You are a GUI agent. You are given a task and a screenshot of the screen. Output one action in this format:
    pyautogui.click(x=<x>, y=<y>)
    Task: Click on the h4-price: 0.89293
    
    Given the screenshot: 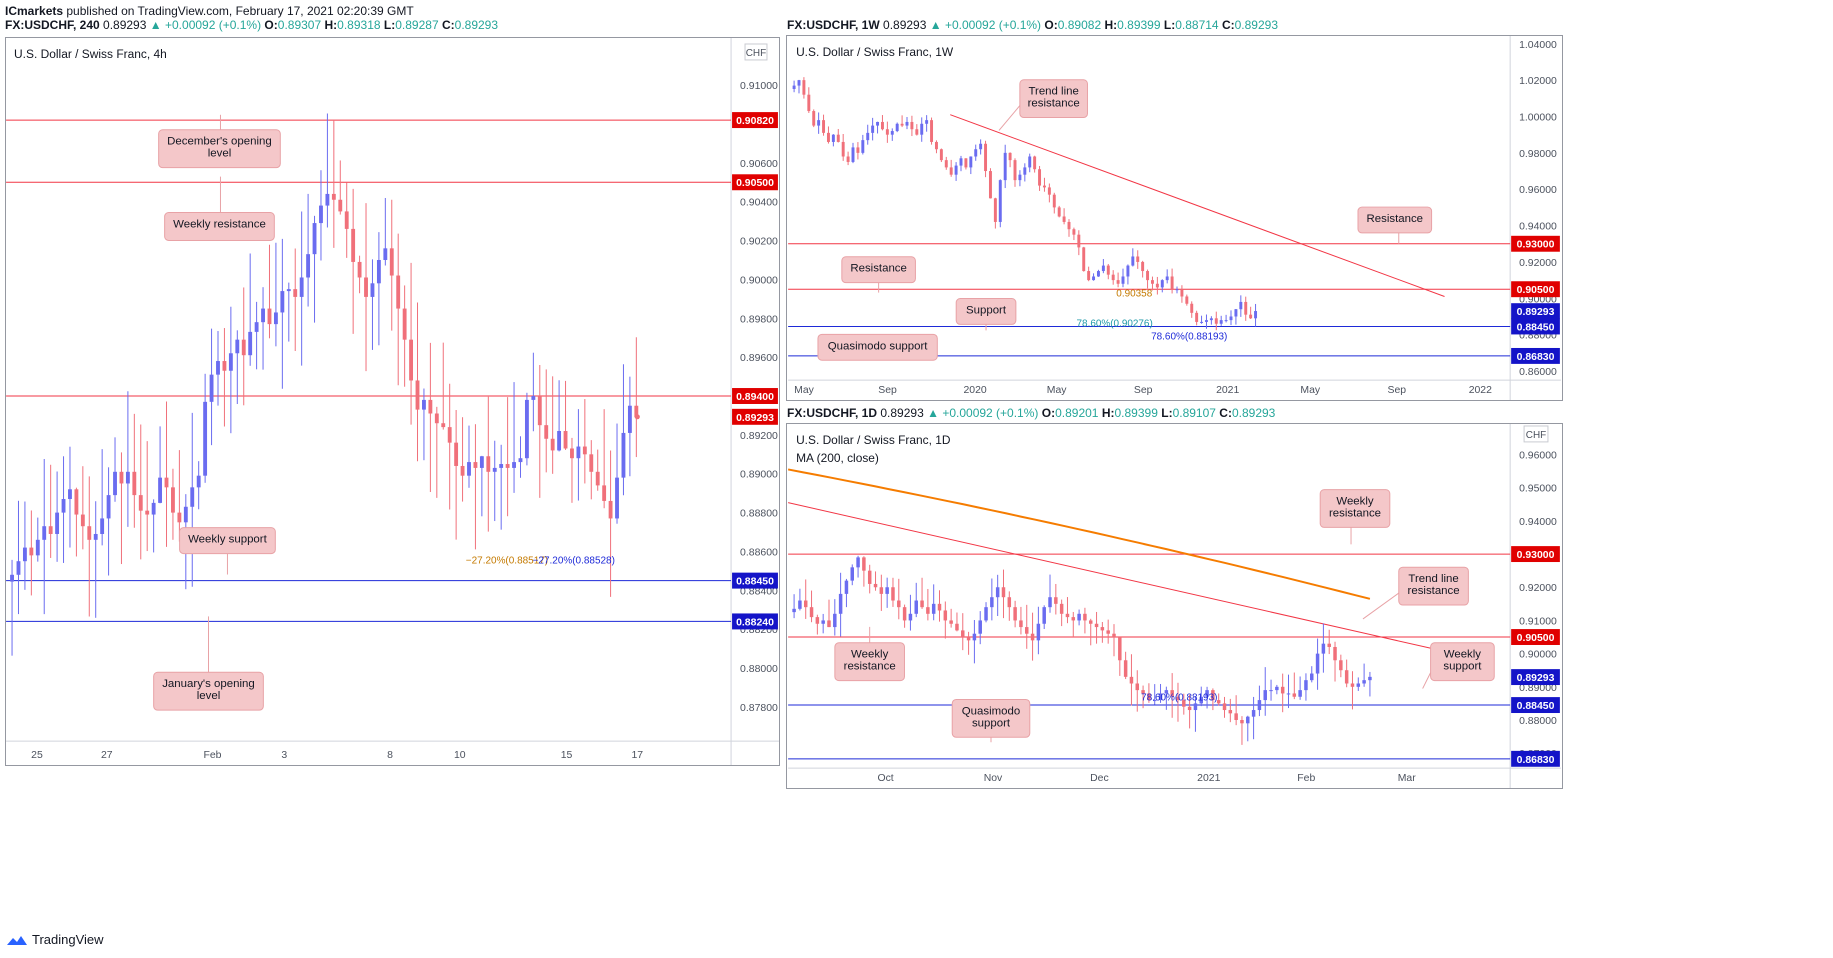 What is the action you would take?
    pyautogui.click(x=125, y=25)
    